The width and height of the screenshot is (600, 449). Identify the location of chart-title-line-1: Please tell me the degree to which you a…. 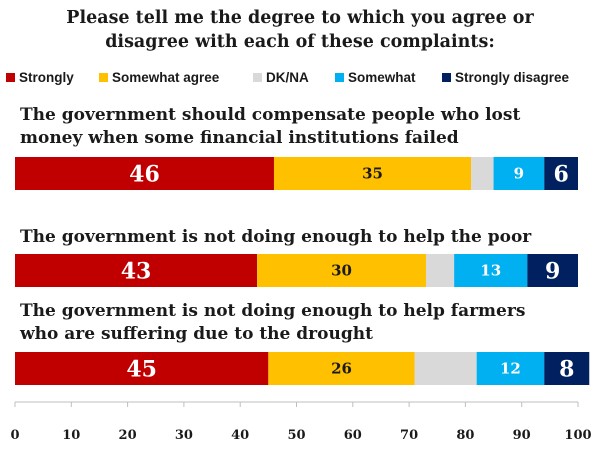
(300, 18).